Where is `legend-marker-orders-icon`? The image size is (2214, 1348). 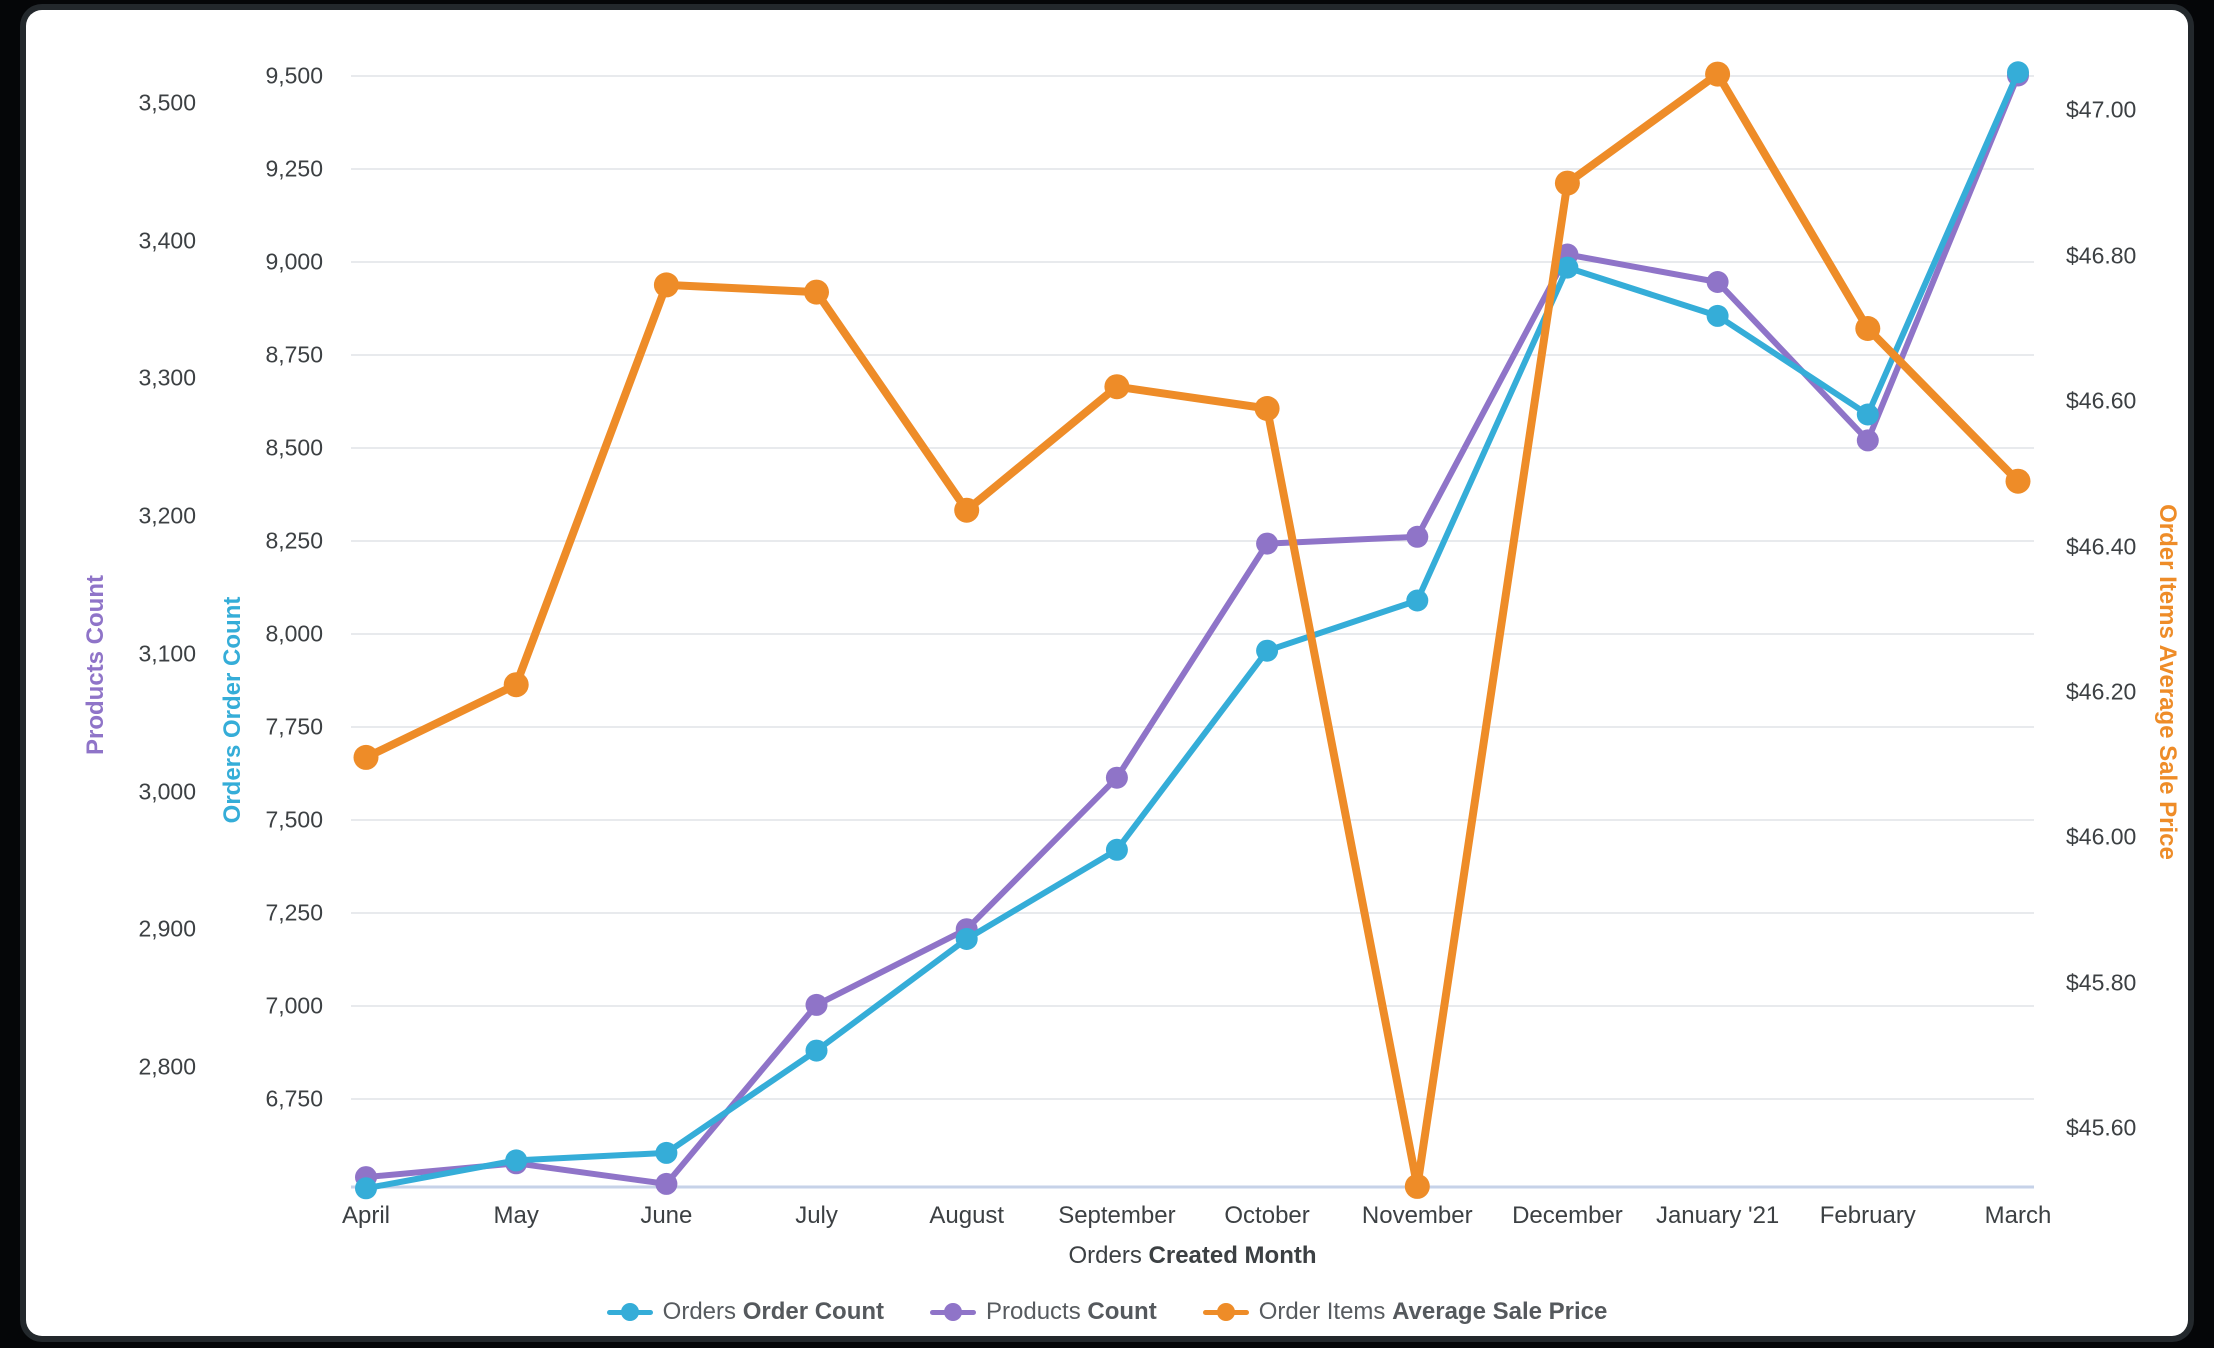 legend-marker-orders-icon is located at coordinates (629, 1312).